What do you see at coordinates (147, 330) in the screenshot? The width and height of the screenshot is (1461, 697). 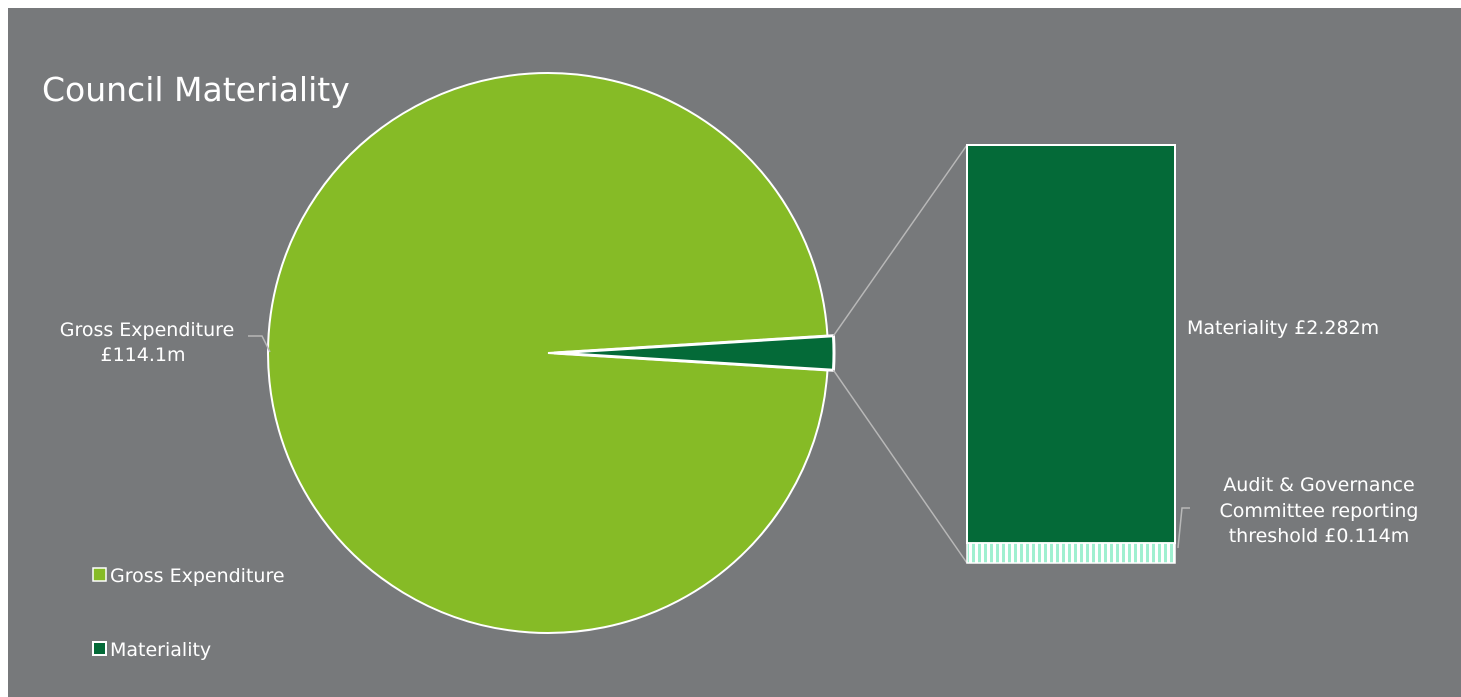 I see `data-label-gross-expenditure-line1: Gross Expenditure` at bounding box center [147, 330].